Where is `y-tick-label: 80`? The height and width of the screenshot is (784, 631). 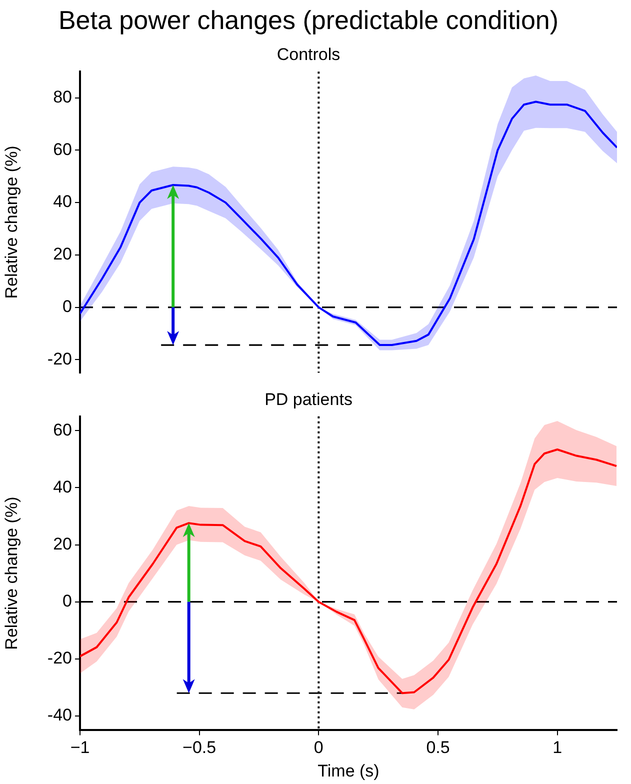 y-tick-label: 80 is located at coordinates (62, 96).